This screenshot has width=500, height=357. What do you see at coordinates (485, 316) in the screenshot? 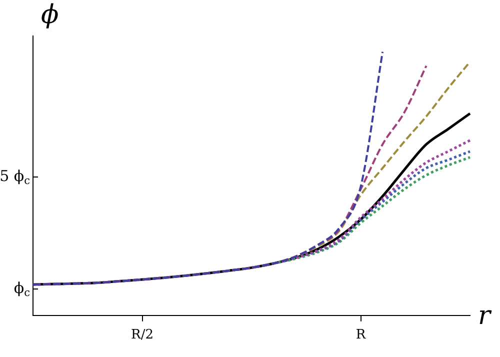
I see `x-axis-title: r` at bounding box center [485, 316].